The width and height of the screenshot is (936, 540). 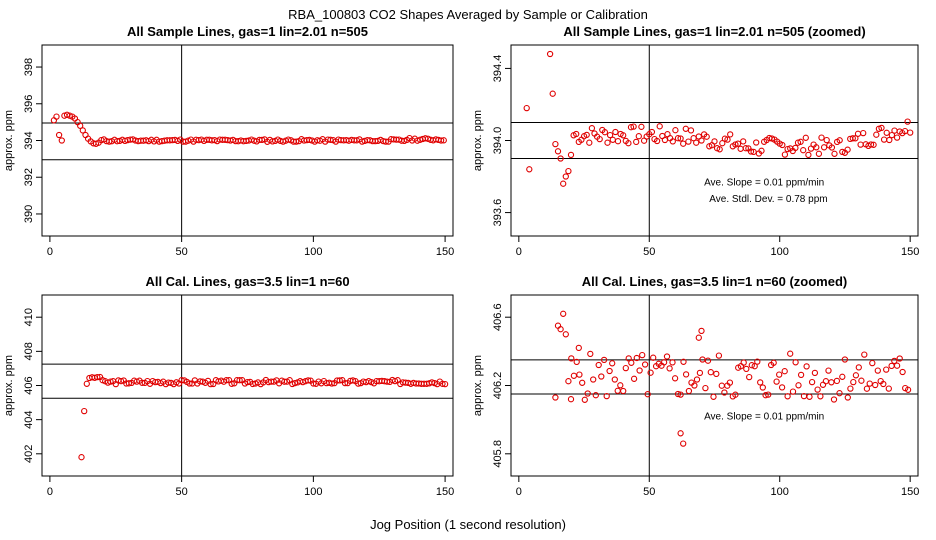 I want to click on y-tick-label: 406.2, so click(x=498, y=386).